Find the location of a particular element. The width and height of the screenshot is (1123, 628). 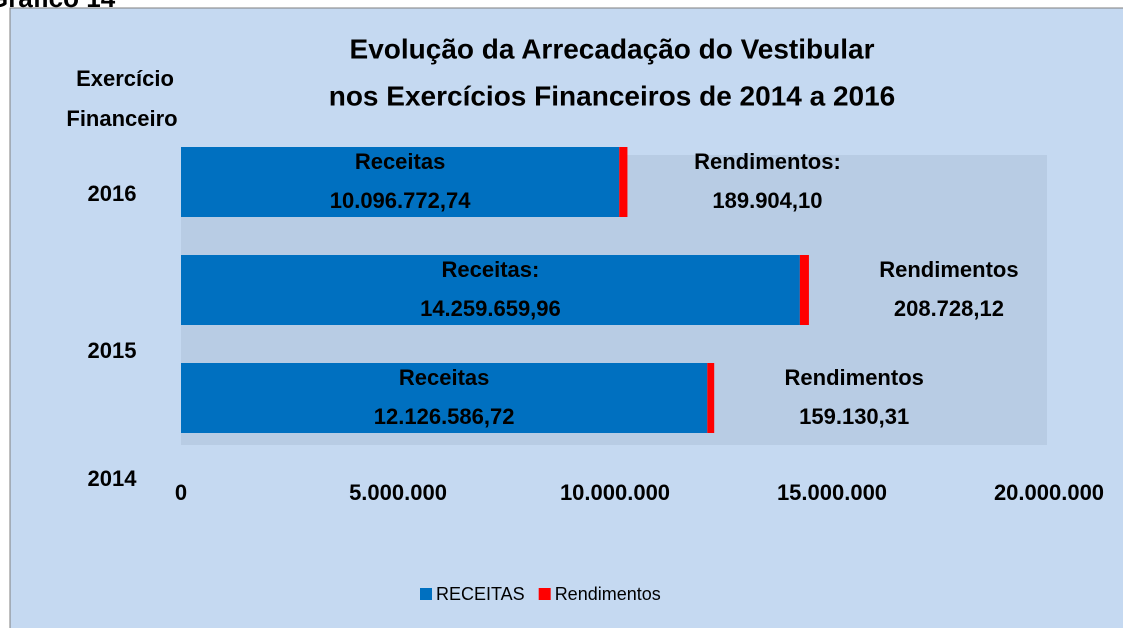

data-label: Receitas: is located at coordinates (491, 269).